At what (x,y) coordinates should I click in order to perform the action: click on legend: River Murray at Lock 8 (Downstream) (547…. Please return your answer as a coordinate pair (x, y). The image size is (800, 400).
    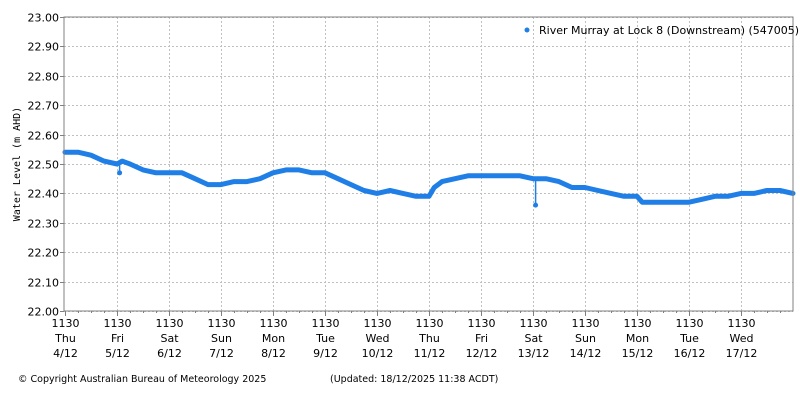
    Looking at the image, I should click on (661, 30).